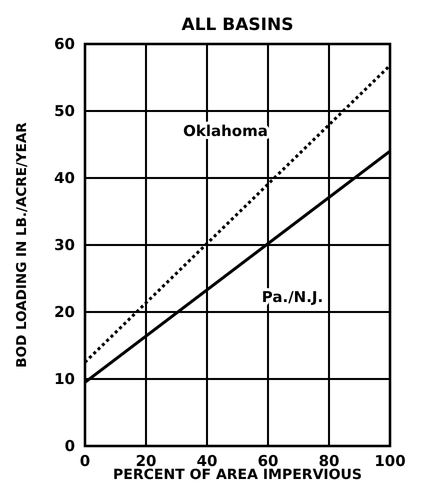 Image resolution: width=422 pixels, height=489 pixels. I want to click on y-tick-label: 0, so click(69, 446).